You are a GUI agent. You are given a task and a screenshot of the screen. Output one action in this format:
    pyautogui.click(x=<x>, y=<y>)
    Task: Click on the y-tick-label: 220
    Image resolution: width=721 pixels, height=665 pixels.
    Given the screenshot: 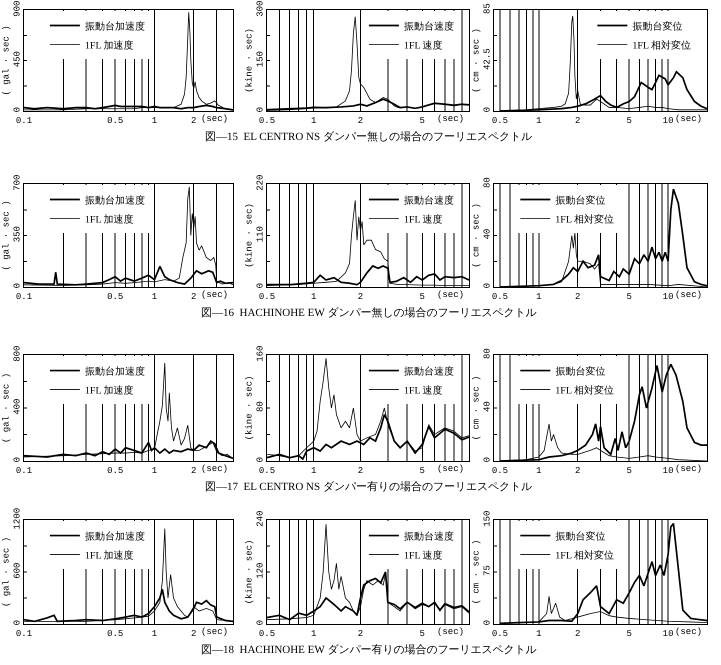 What is the action you would take?
    pyautogui.click(x=260, y=182)
    